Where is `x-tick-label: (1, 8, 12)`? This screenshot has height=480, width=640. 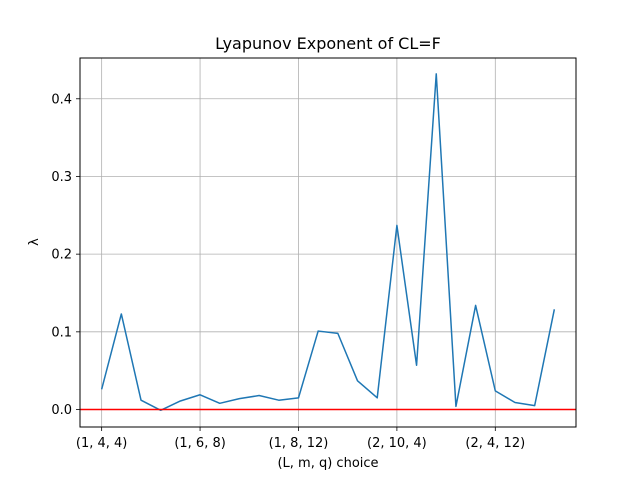 x-tick-label: (1, 8, 12) is located at coordinates (299, 443).